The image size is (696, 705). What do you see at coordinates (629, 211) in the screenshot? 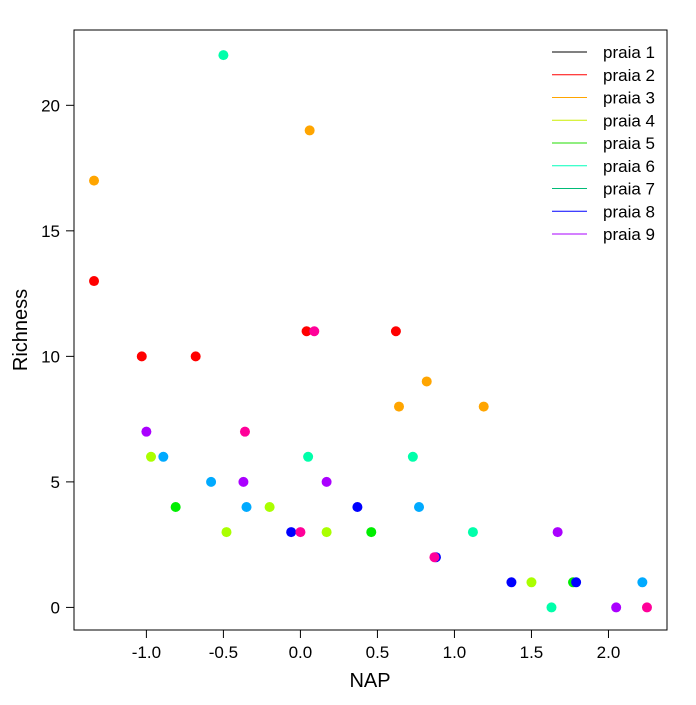
I see `legend-label: praia 8` at bounding box center [629, 211].